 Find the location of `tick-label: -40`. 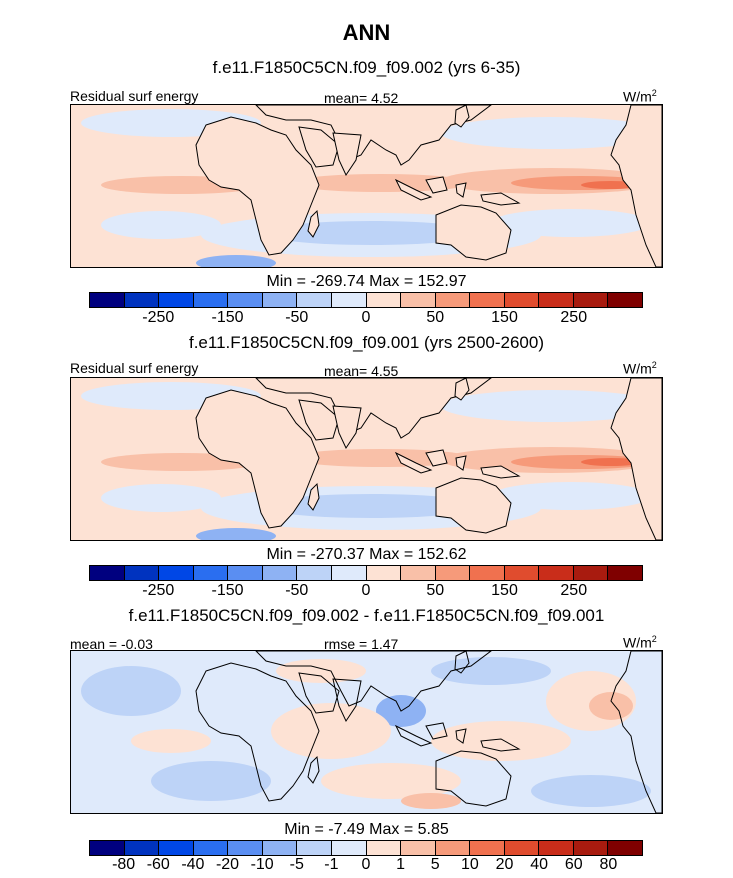

tick-label: -40 is located at coordinates (193, 864).